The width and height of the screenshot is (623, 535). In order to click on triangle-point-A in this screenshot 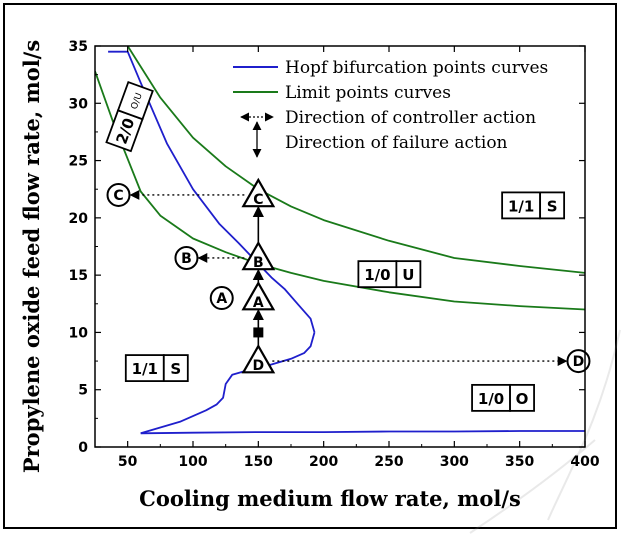, I will do `click(258, 295)`.